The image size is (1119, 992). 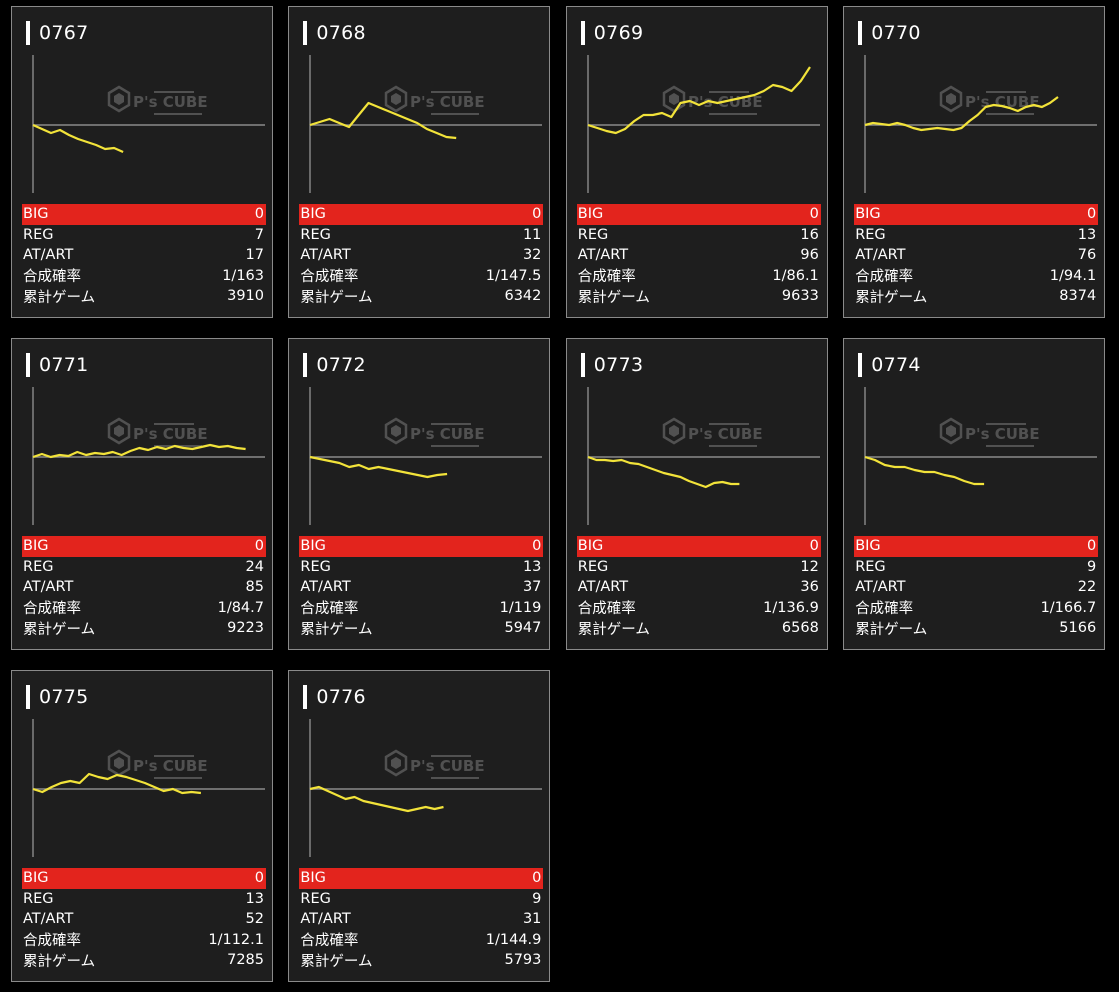 I want to click on probability-row: 合成確率 1/166.7, so click(x=976, y=608).